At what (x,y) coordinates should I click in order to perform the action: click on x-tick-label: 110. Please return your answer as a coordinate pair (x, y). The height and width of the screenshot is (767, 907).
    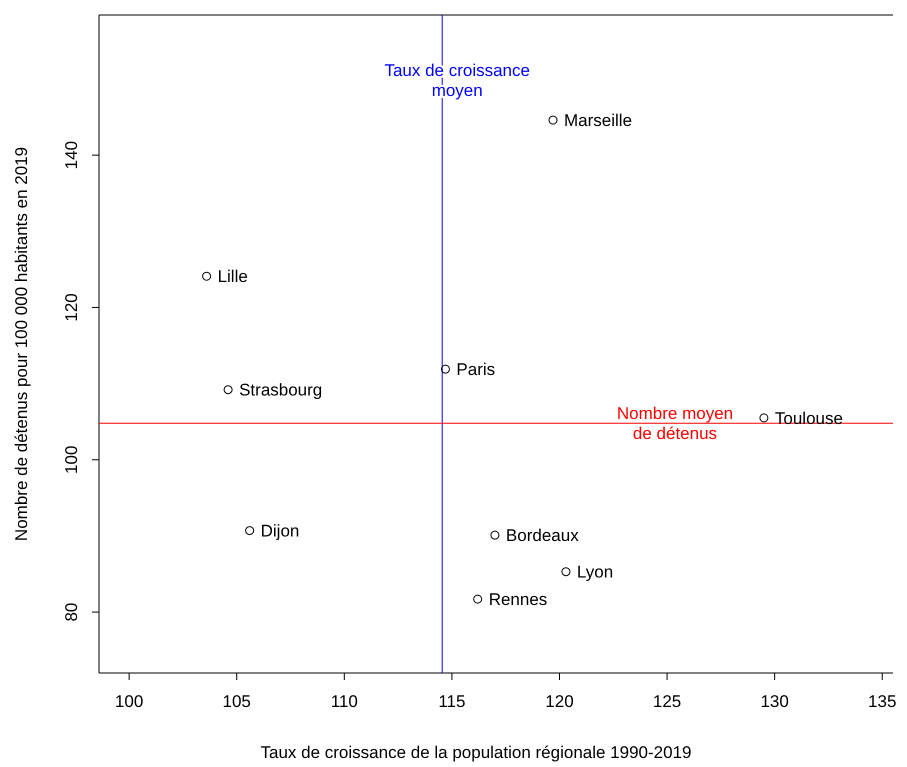
    Looking at the image, I should click on (344, 701).